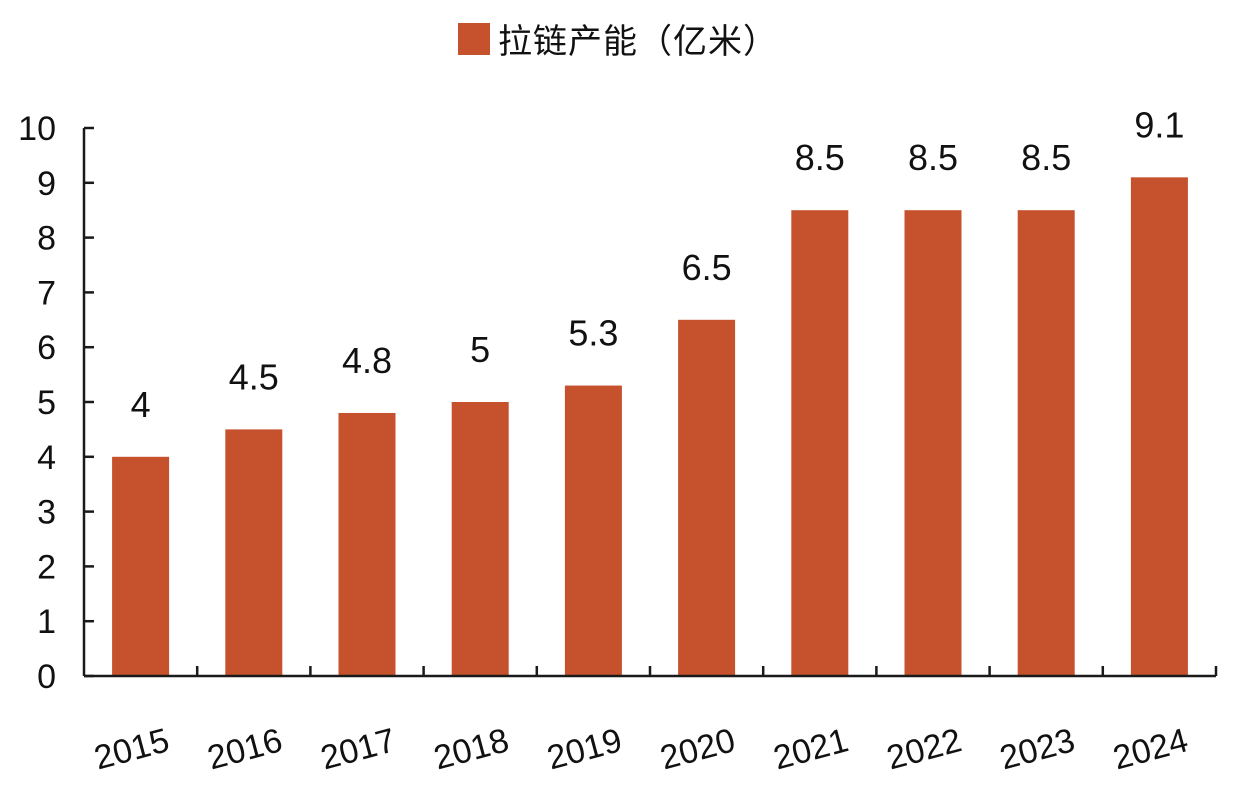 The image size is (1236, 803). What do you see at coordinates (584, 749) in the screenshot?
I see `x-tick-label: 2019` at bounding box center [584, 749].